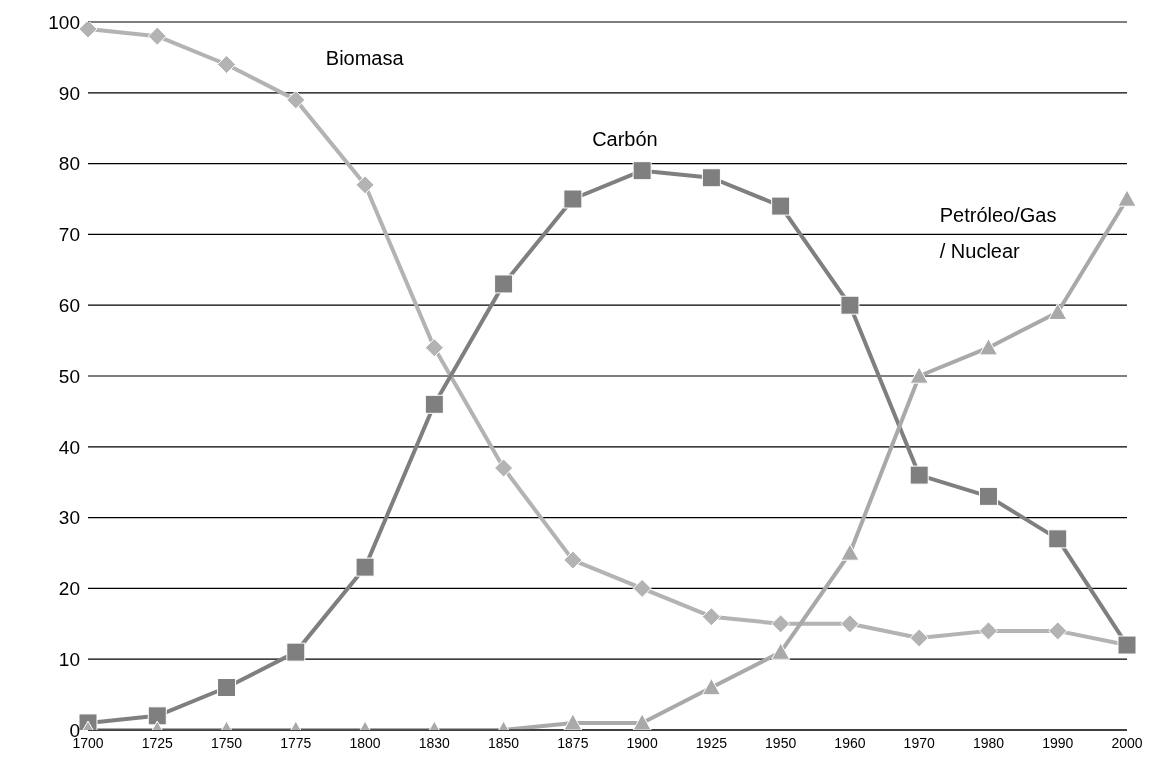 Image resolution: width=1163 pixels, height=778 pixels. I want to click on y-tick-label: 50, so click(69, 376).